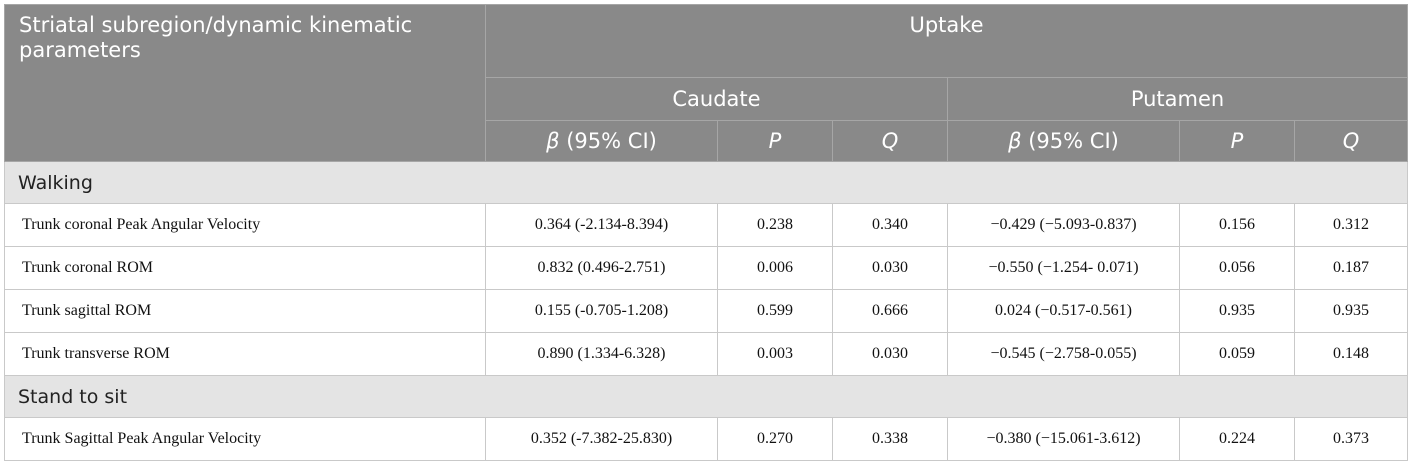 The width and height of the screenshot is (1411, 461). I want to click on caudate-p-header: P, so click(775, 141).